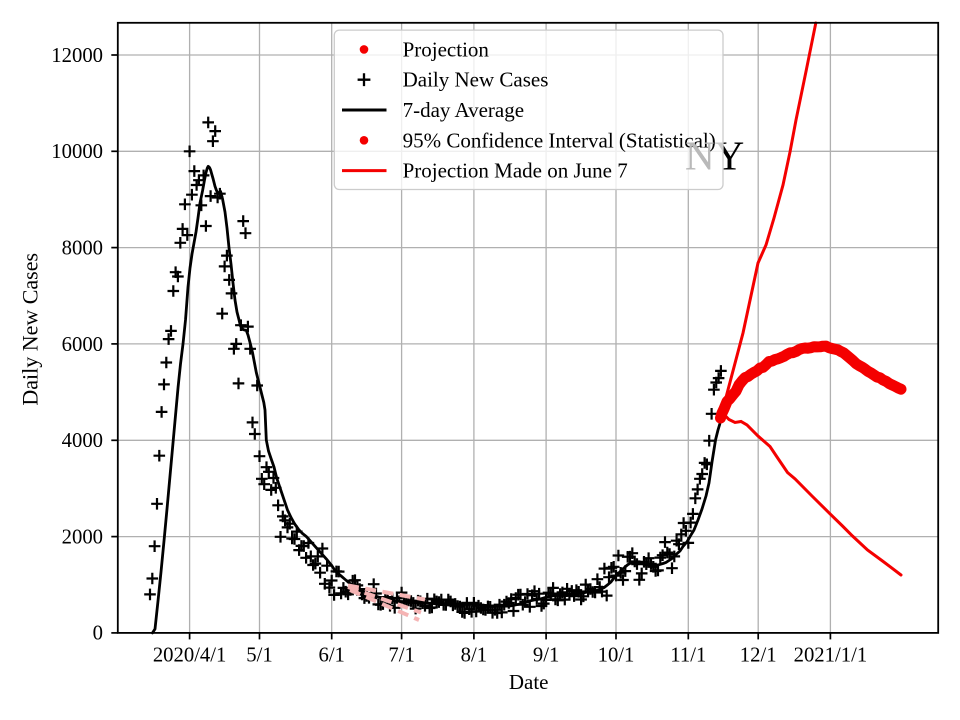 Image resolution: width=960 pixels, height=720 pixels. What do you see at coordinates (700, 156) in the screenshot?
I see `svg-text: N` at bounding box center [700, 156].